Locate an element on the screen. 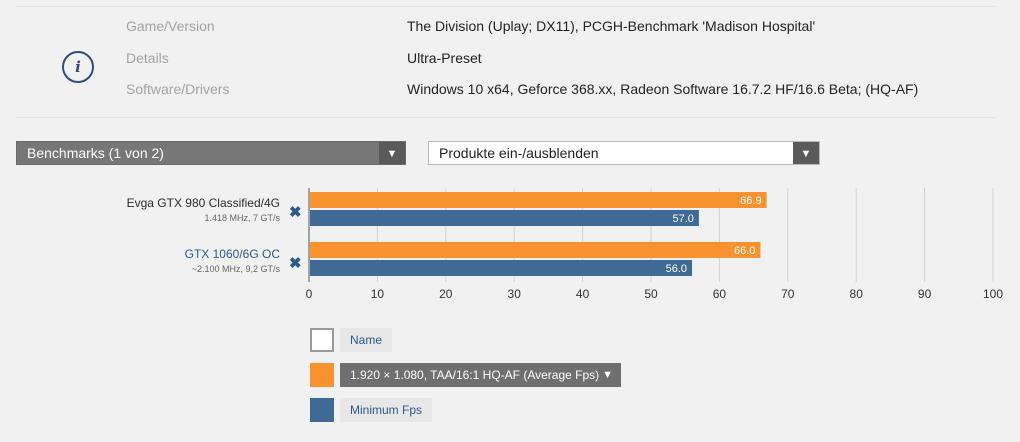 The height and width of the screenshot is (442, 1020). info-row-details: Details Ultra-Preset is located at coordinates (506, 60).